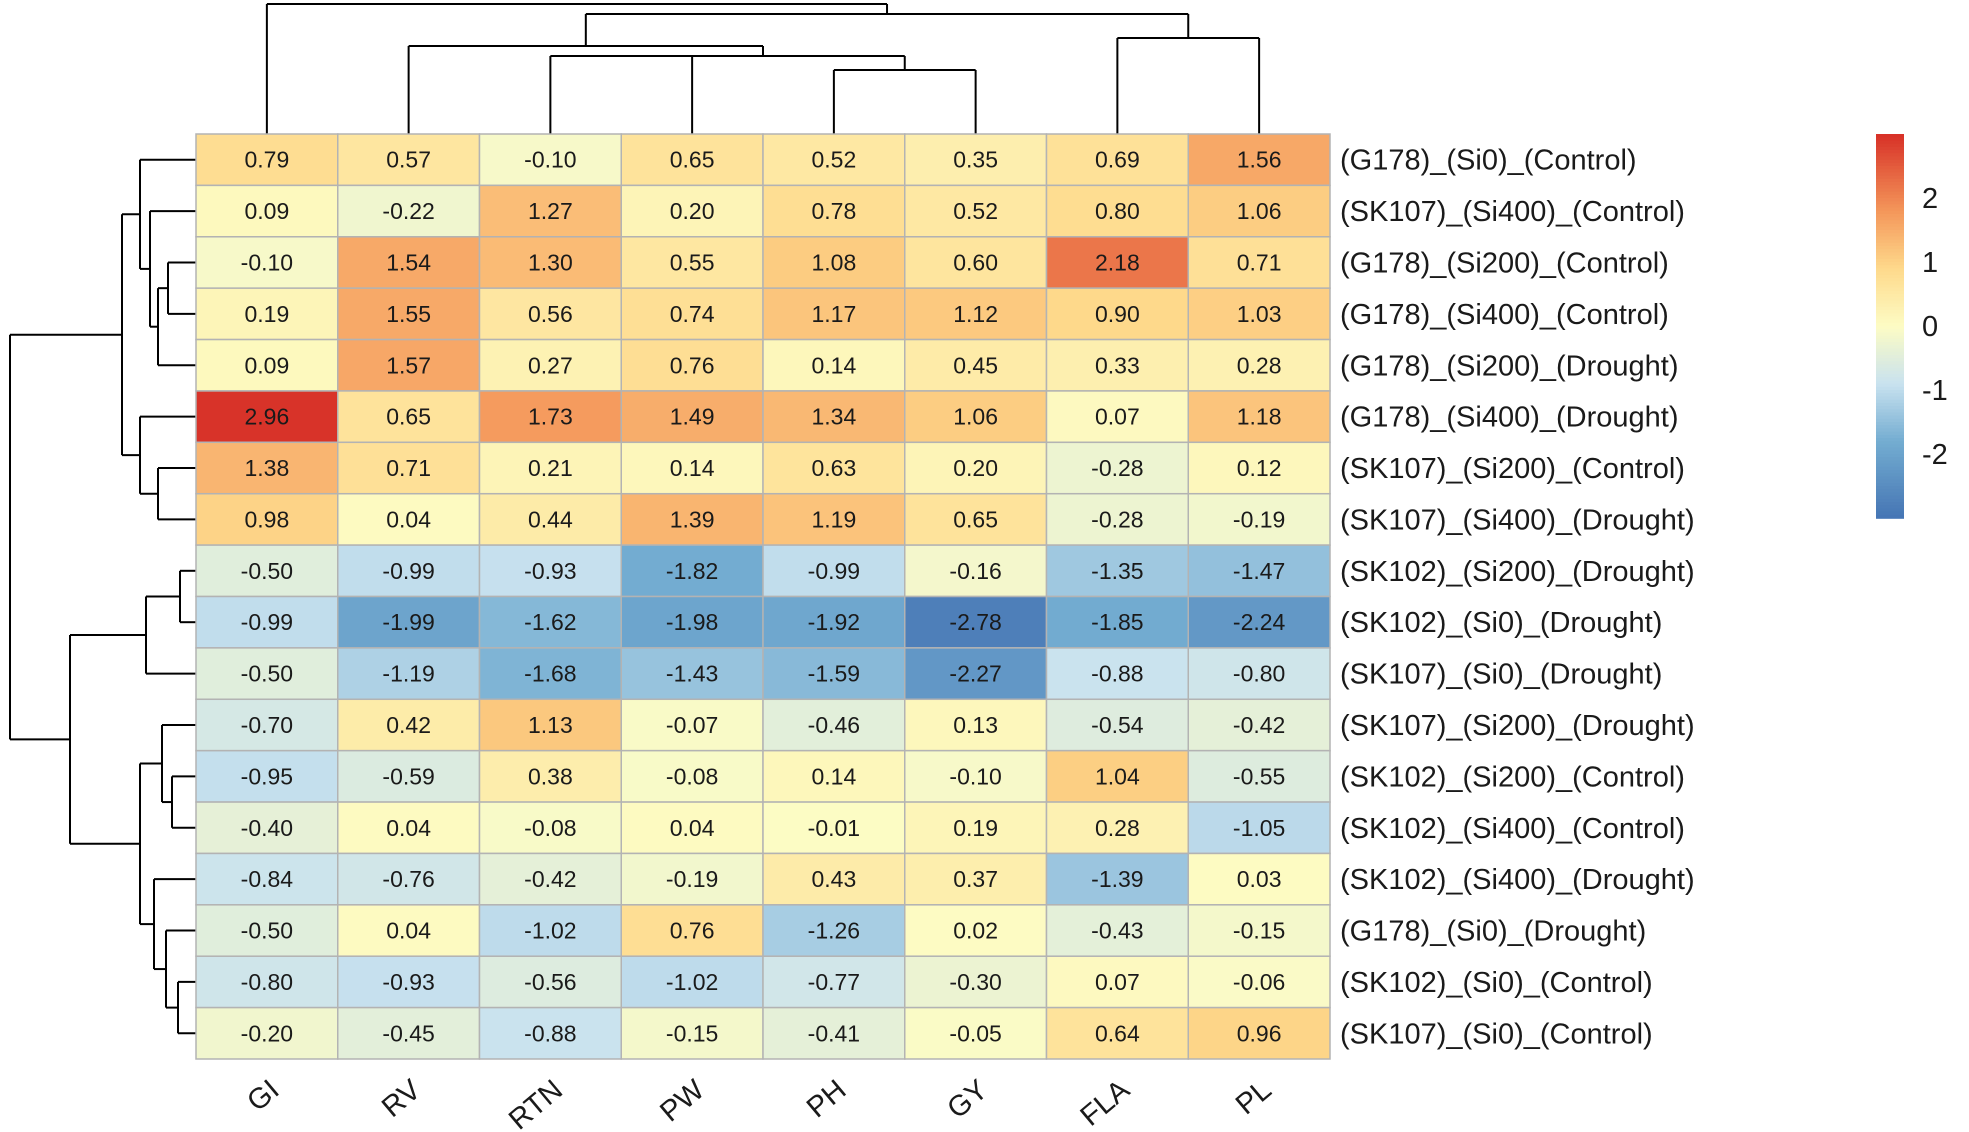 The width and height of the screenshot is (1969, 1132). Describe the element at coordinates (692, 571) in the screenshot. I see `cell-value-label: -1.82` at that location.